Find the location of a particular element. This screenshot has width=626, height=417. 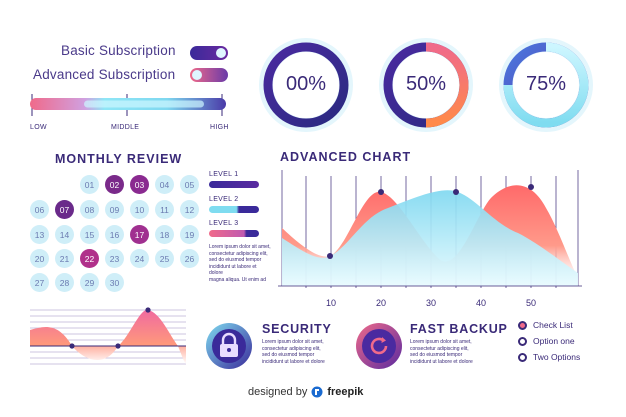

mini-wave-chart is located at coordinates (108, 336).